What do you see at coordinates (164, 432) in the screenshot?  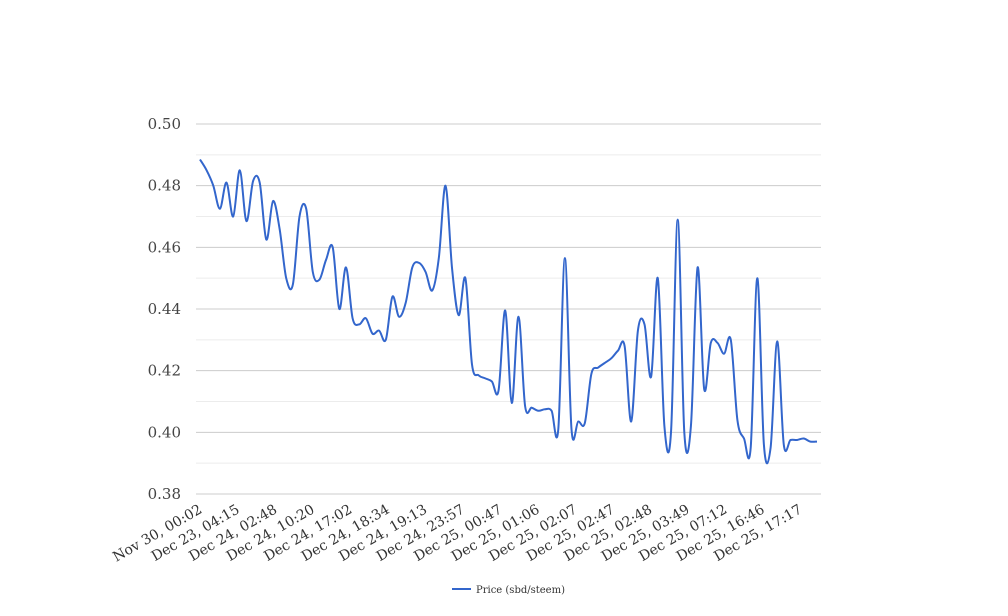 I see `y-tick-label: 0.40` at bounding box center [164, 432].